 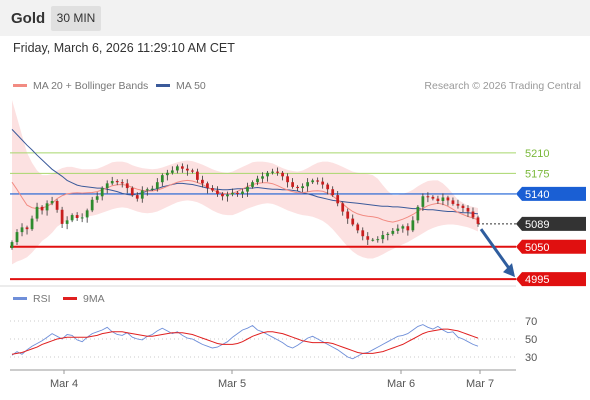 What do you see at coordinates (20, 298) in the screenshot?
I see `rsi-swatch` at bounding box center [20, 298].